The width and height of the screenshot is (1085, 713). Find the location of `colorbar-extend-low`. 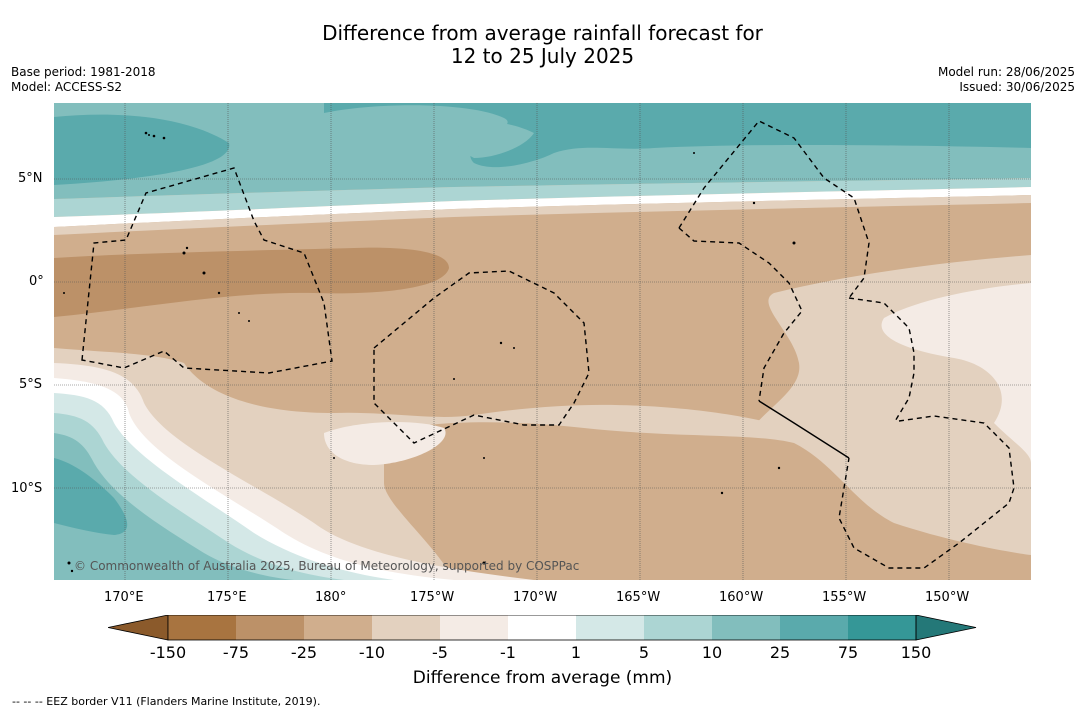

colorbar-extend-low is located at coordinates (138, 628).